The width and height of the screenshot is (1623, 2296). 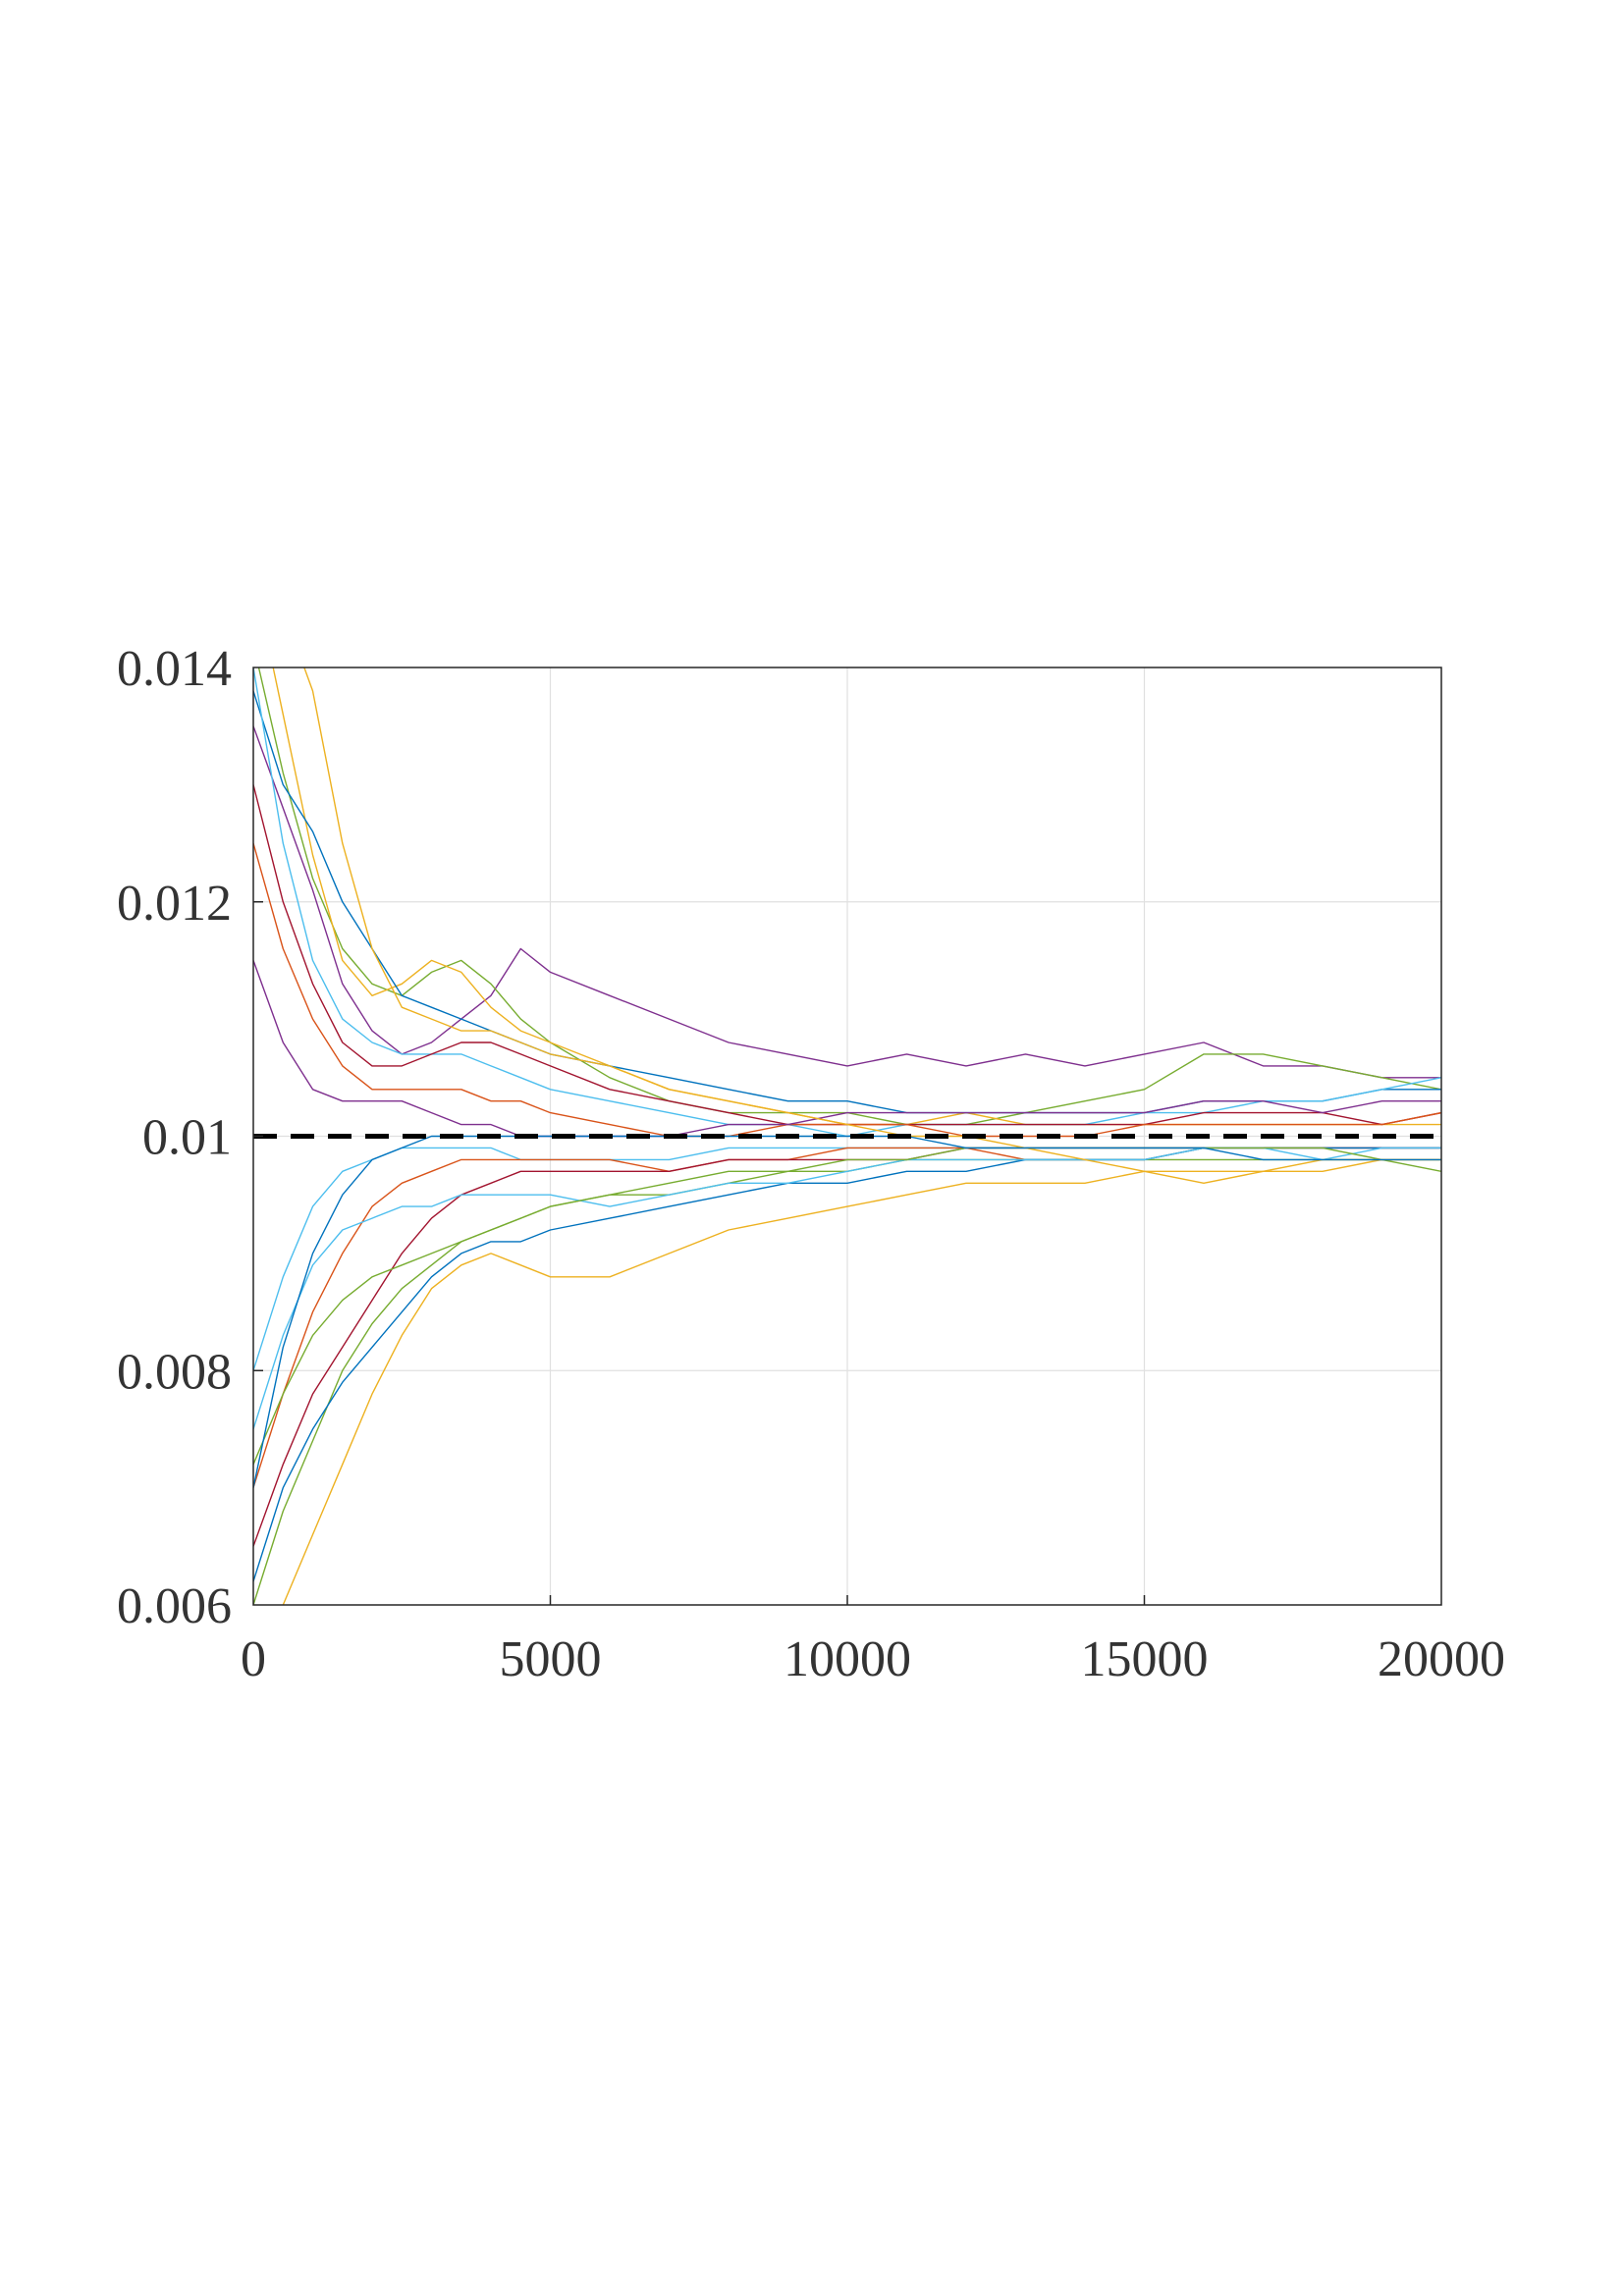 I want to click on x-tick-label: 5000, so click(x=551, y=1659).